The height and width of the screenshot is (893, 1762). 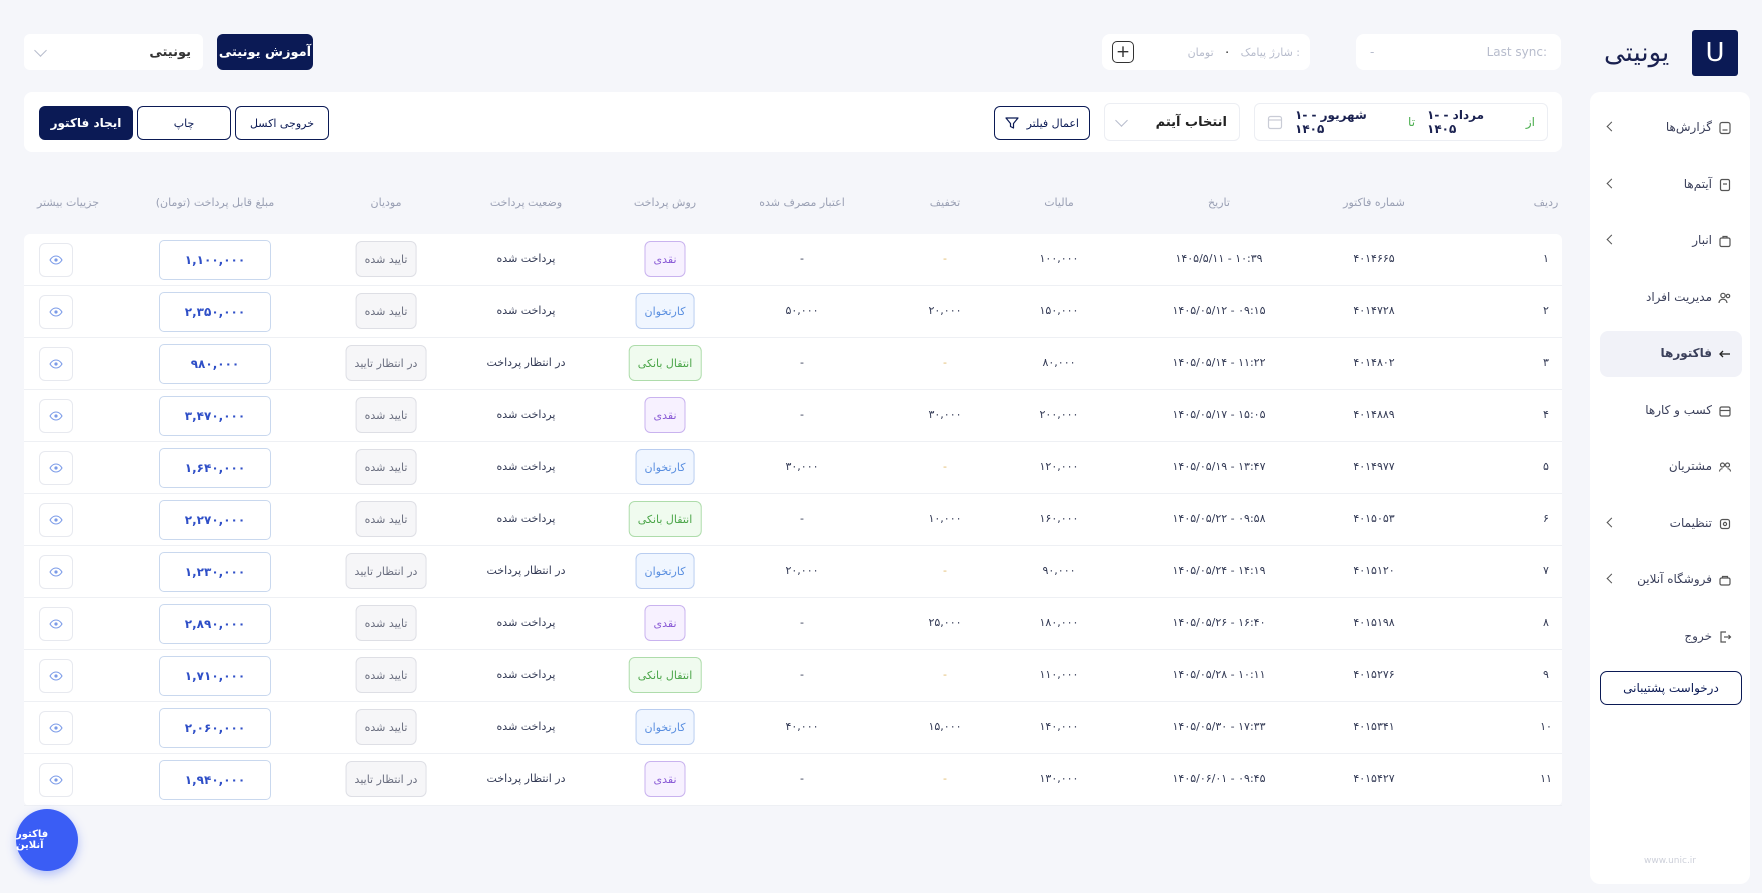 What do you see at coordinates (1671, 580) in the screenshot?
I see `sidebar-item-store: فروشگاه آنلاین` at bounding box center [1671, 580].